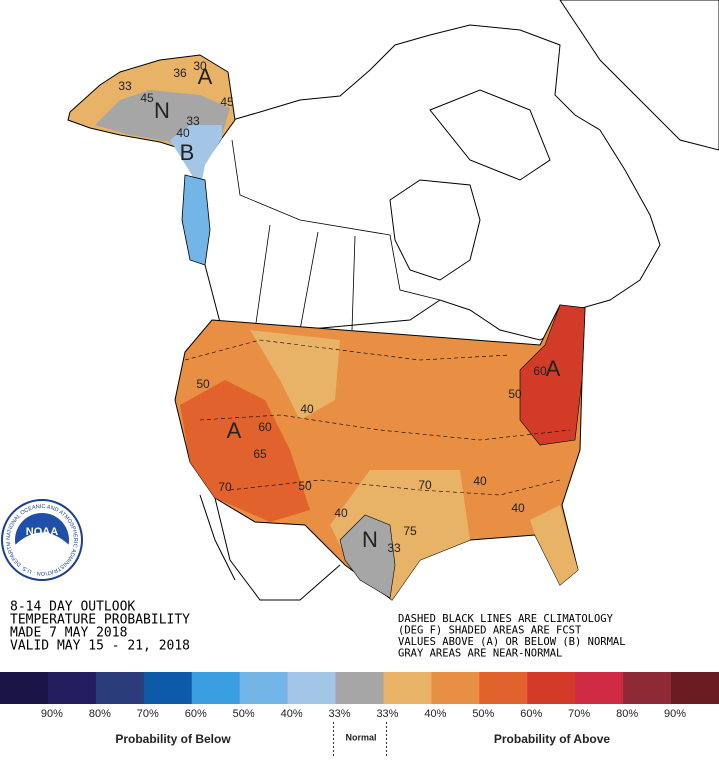  What do you see at coordinates (639, 75) in the screenshot?
I see `greenland-edge` at bounding box center [639, 75].